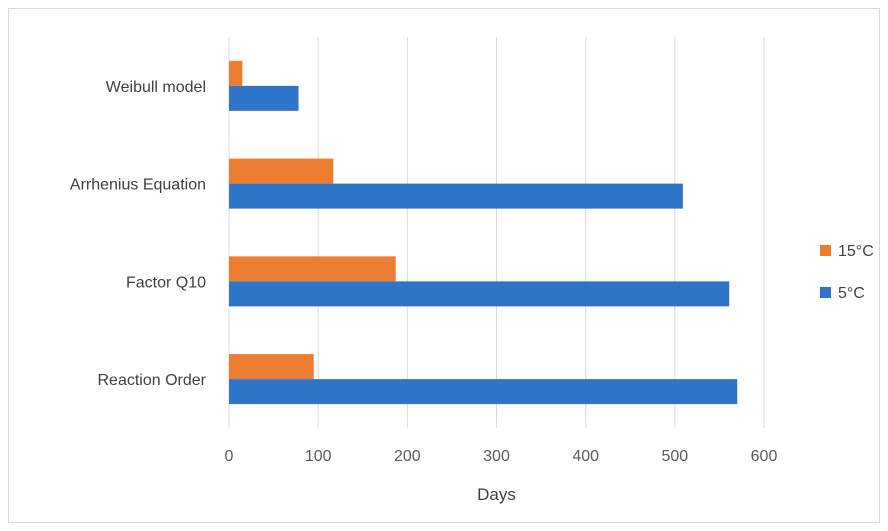 Image resolution: width=888 pixels, height=531 pixels. I want to click on x-tick-label: 100, so click(318, 456).